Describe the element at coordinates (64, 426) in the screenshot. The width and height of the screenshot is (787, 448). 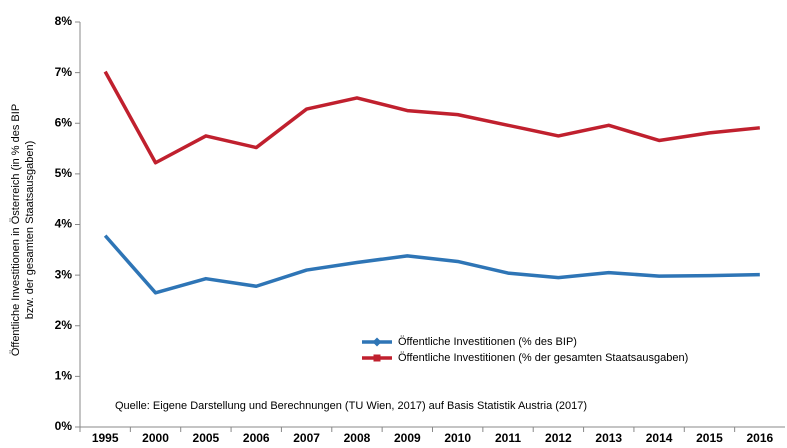
I see `y-tick-label: 0%` at that location.